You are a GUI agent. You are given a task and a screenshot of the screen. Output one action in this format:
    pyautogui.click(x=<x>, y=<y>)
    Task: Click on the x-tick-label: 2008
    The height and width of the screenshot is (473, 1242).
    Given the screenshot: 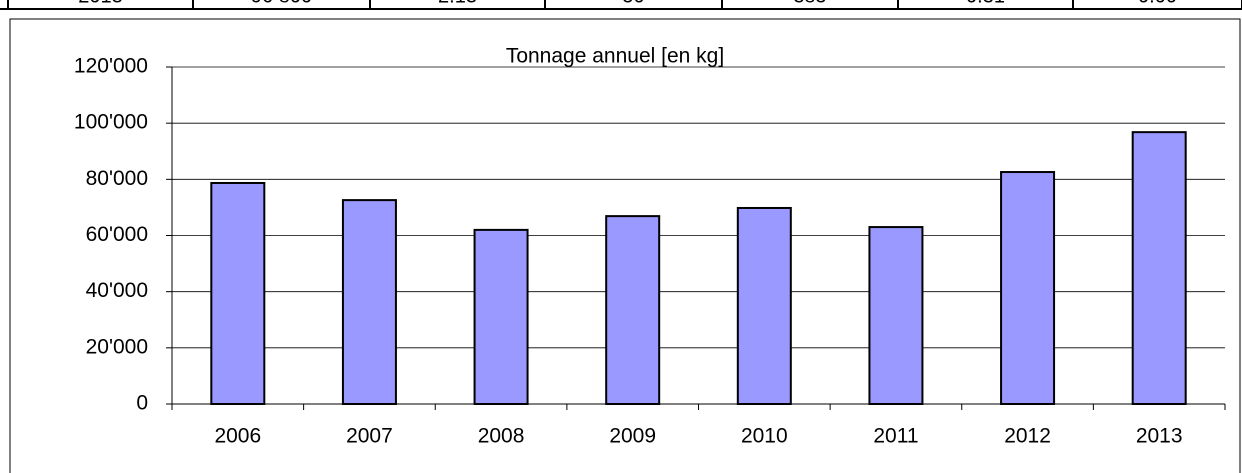 What is the action you would take?
    pyautogui.click(x=501, y=436)
    